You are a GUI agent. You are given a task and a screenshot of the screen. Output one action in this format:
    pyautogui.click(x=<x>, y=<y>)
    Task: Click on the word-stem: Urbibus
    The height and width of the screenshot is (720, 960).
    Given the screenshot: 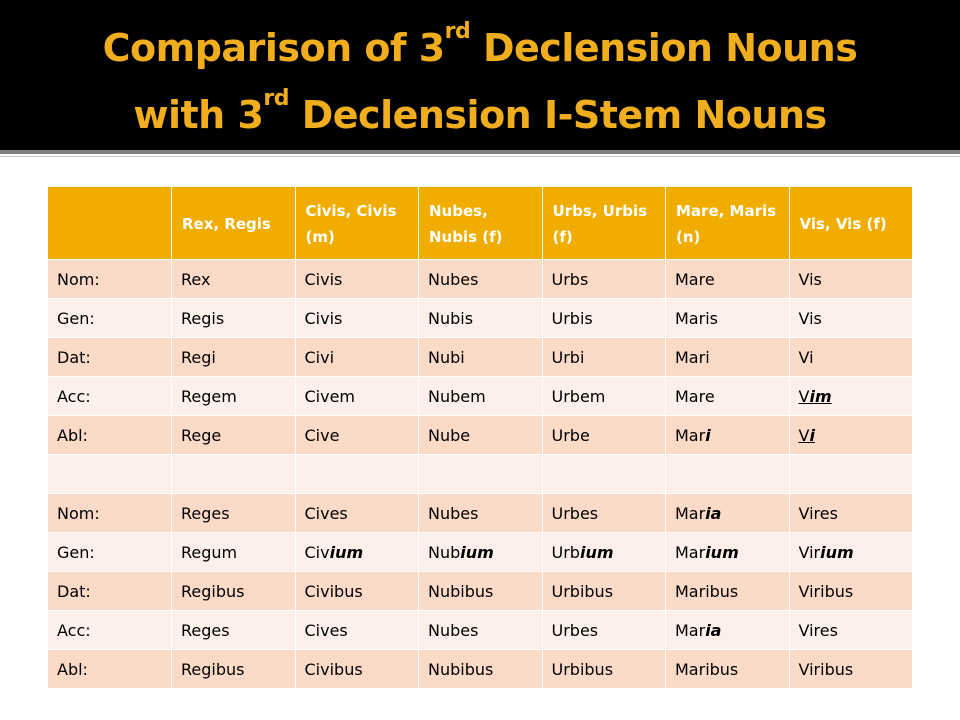 What is the action you would take?
    pyautogui.click(x=582, y=591)
    